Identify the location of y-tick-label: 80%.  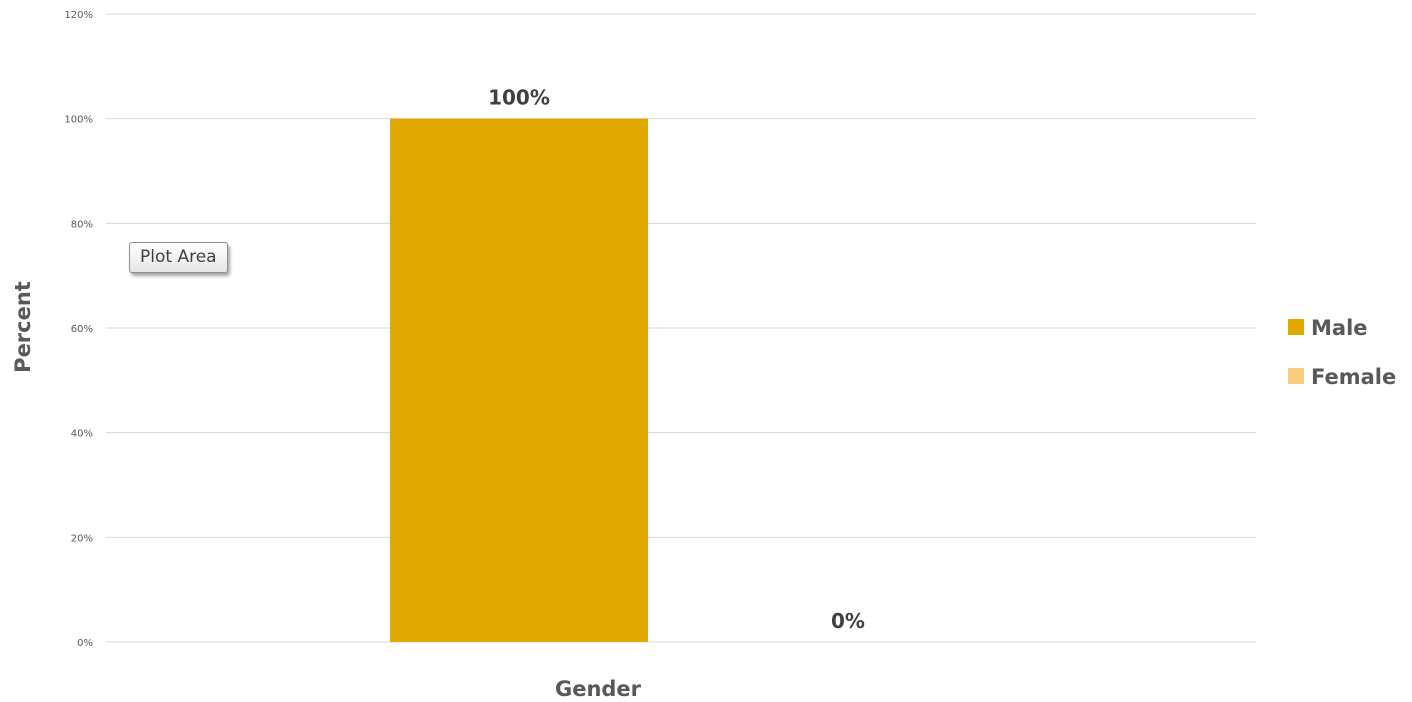
(82, 224).